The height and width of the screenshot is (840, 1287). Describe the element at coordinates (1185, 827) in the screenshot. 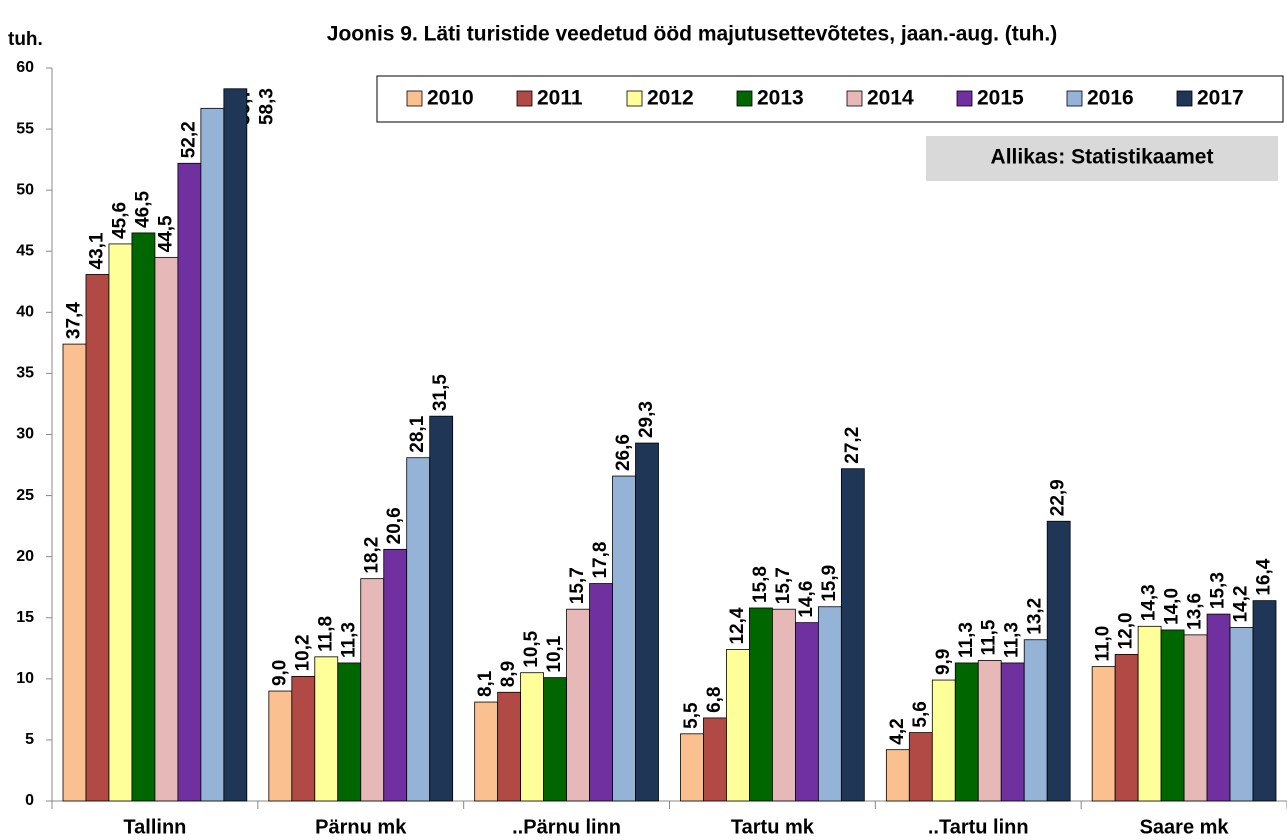

I see `x-tick-label: Saare mk` at that location.